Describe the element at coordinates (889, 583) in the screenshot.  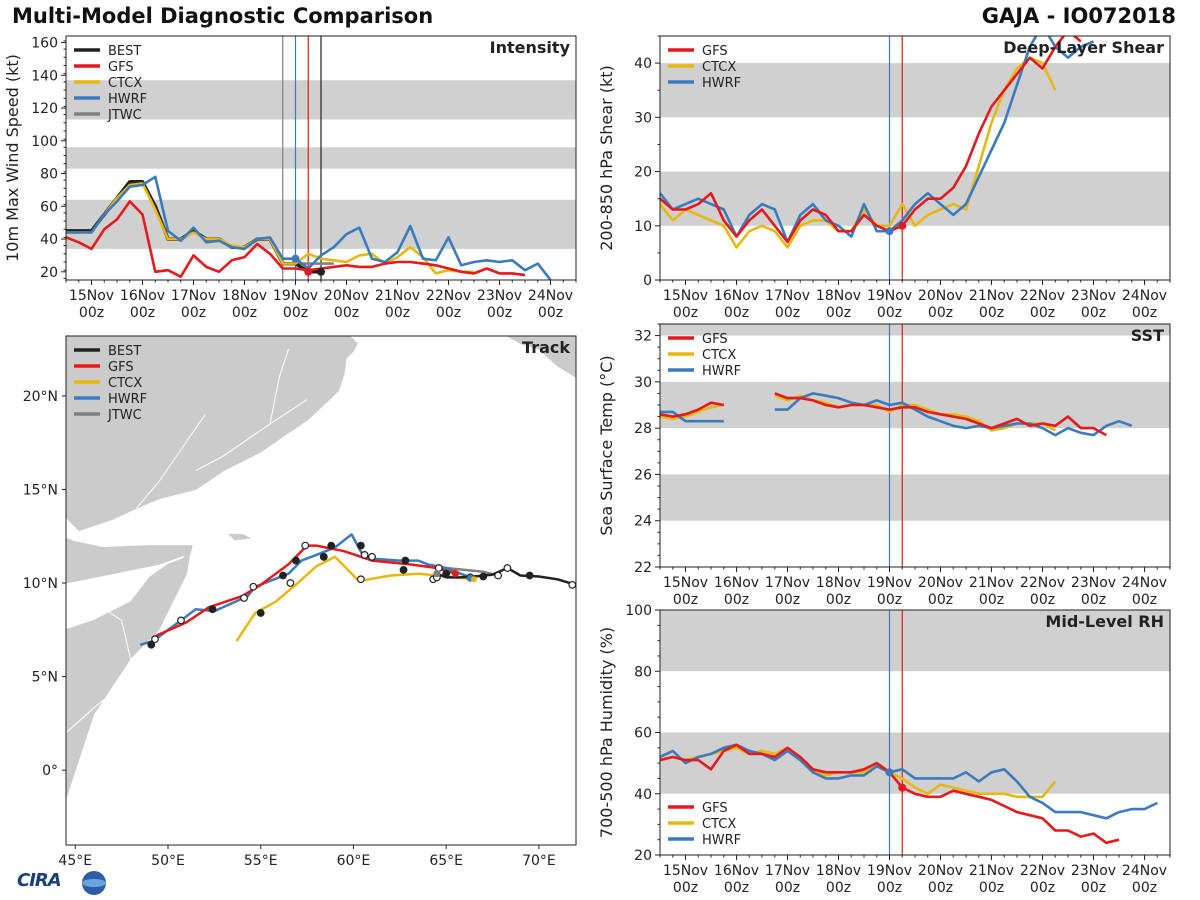
I see `x-tick-label-date: 19Nov` at that location.